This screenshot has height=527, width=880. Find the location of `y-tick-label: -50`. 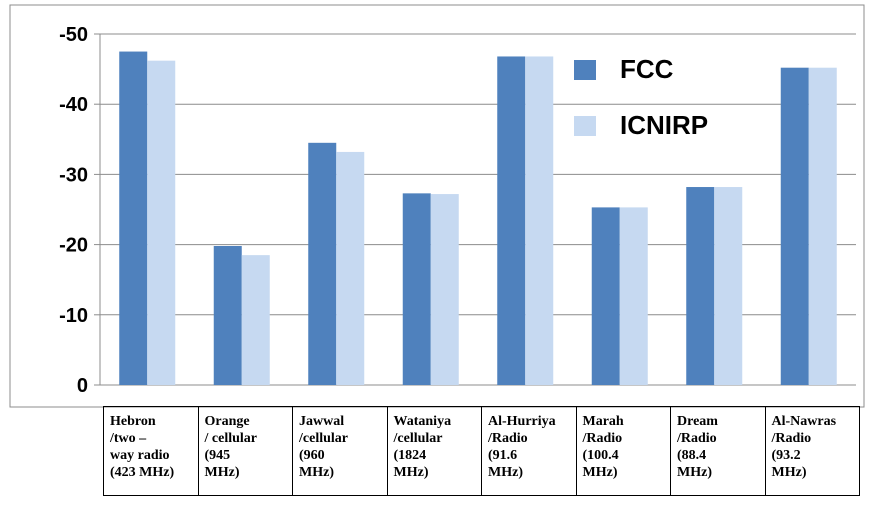

y-tick-label: -50 is located at coordinates (73, 35).